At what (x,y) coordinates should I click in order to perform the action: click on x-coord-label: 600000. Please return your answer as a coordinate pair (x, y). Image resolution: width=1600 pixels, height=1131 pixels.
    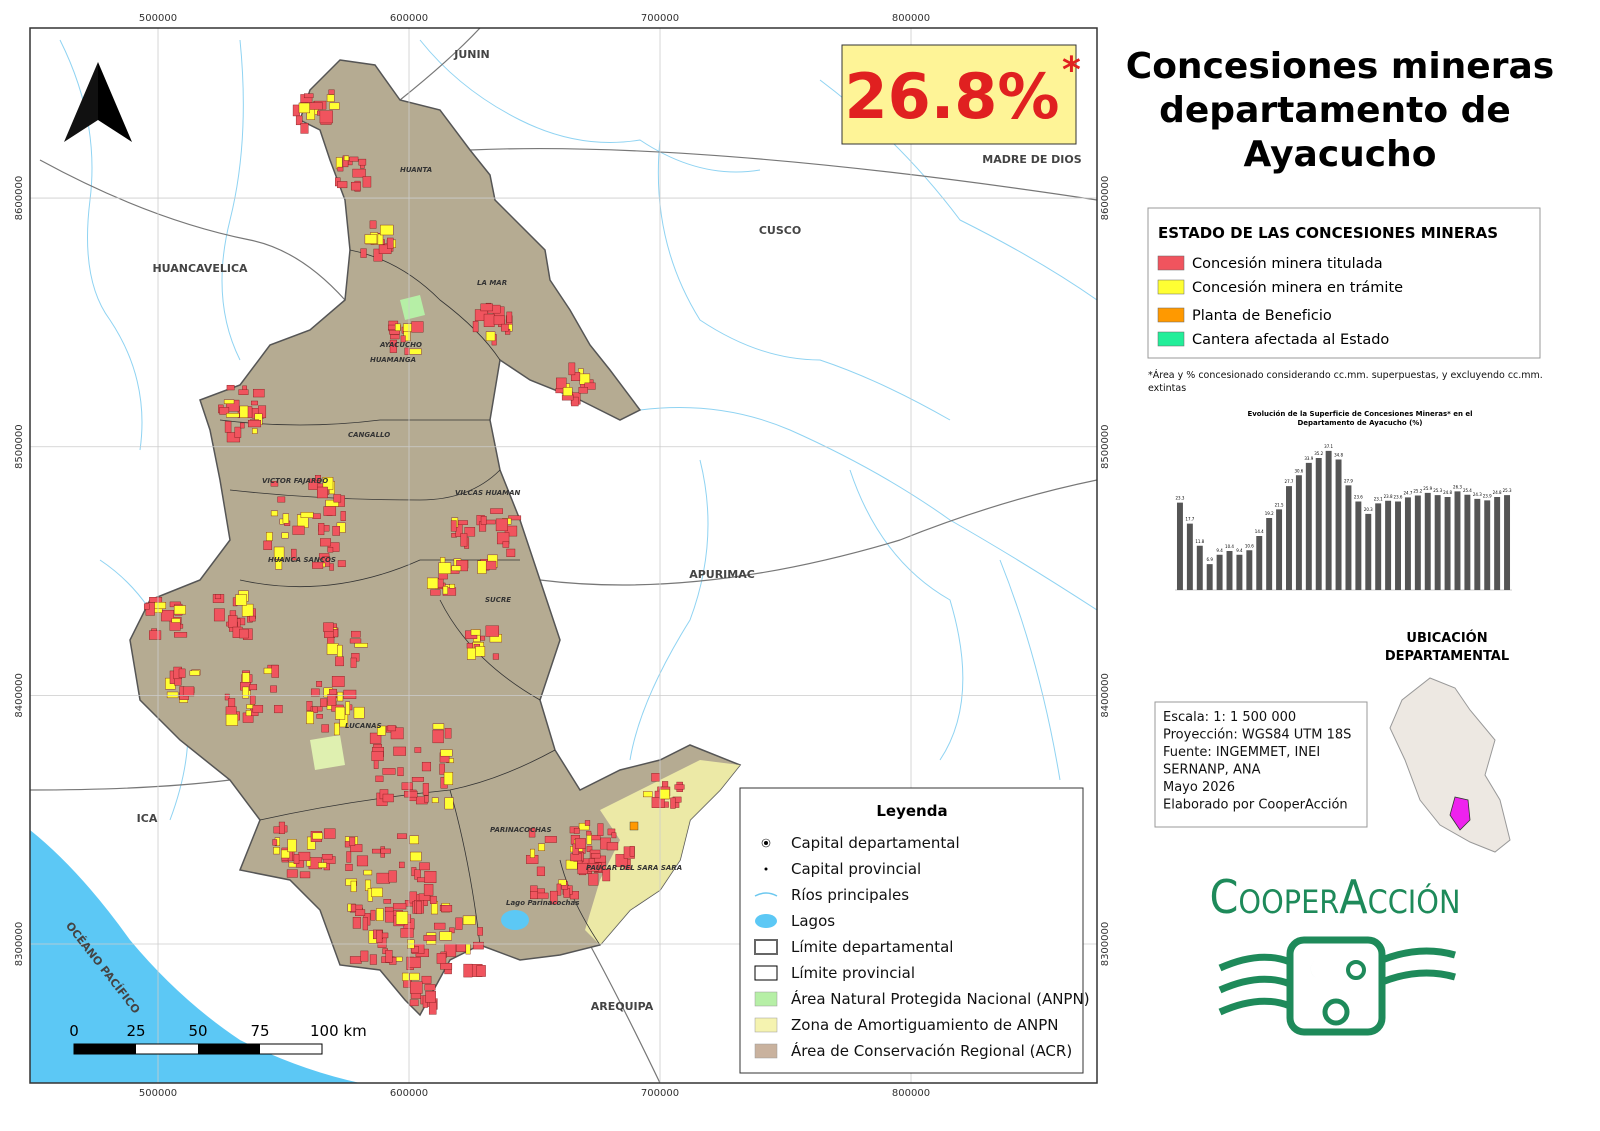
    Looking at the image, I should click on (409, 18).